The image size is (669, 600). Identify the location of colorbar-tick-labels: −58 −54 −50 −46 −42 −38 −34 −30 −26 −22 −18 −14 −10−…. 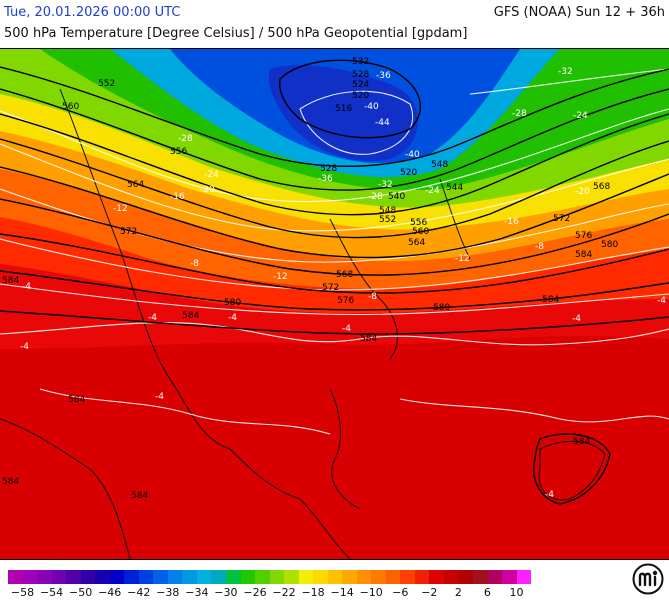
(269, 593).